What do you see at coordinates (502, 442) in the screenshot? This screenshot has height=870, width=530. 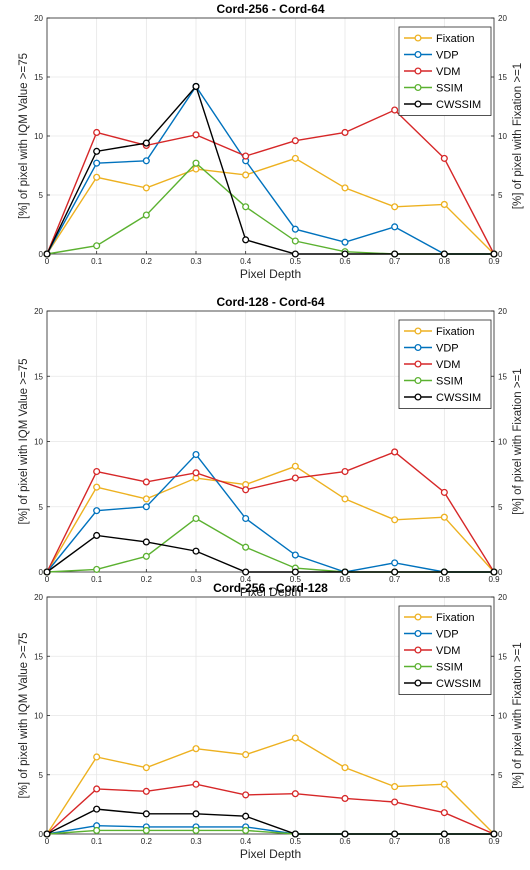 I see `y2-tick-label: 10` at bounding box center [502, 442].